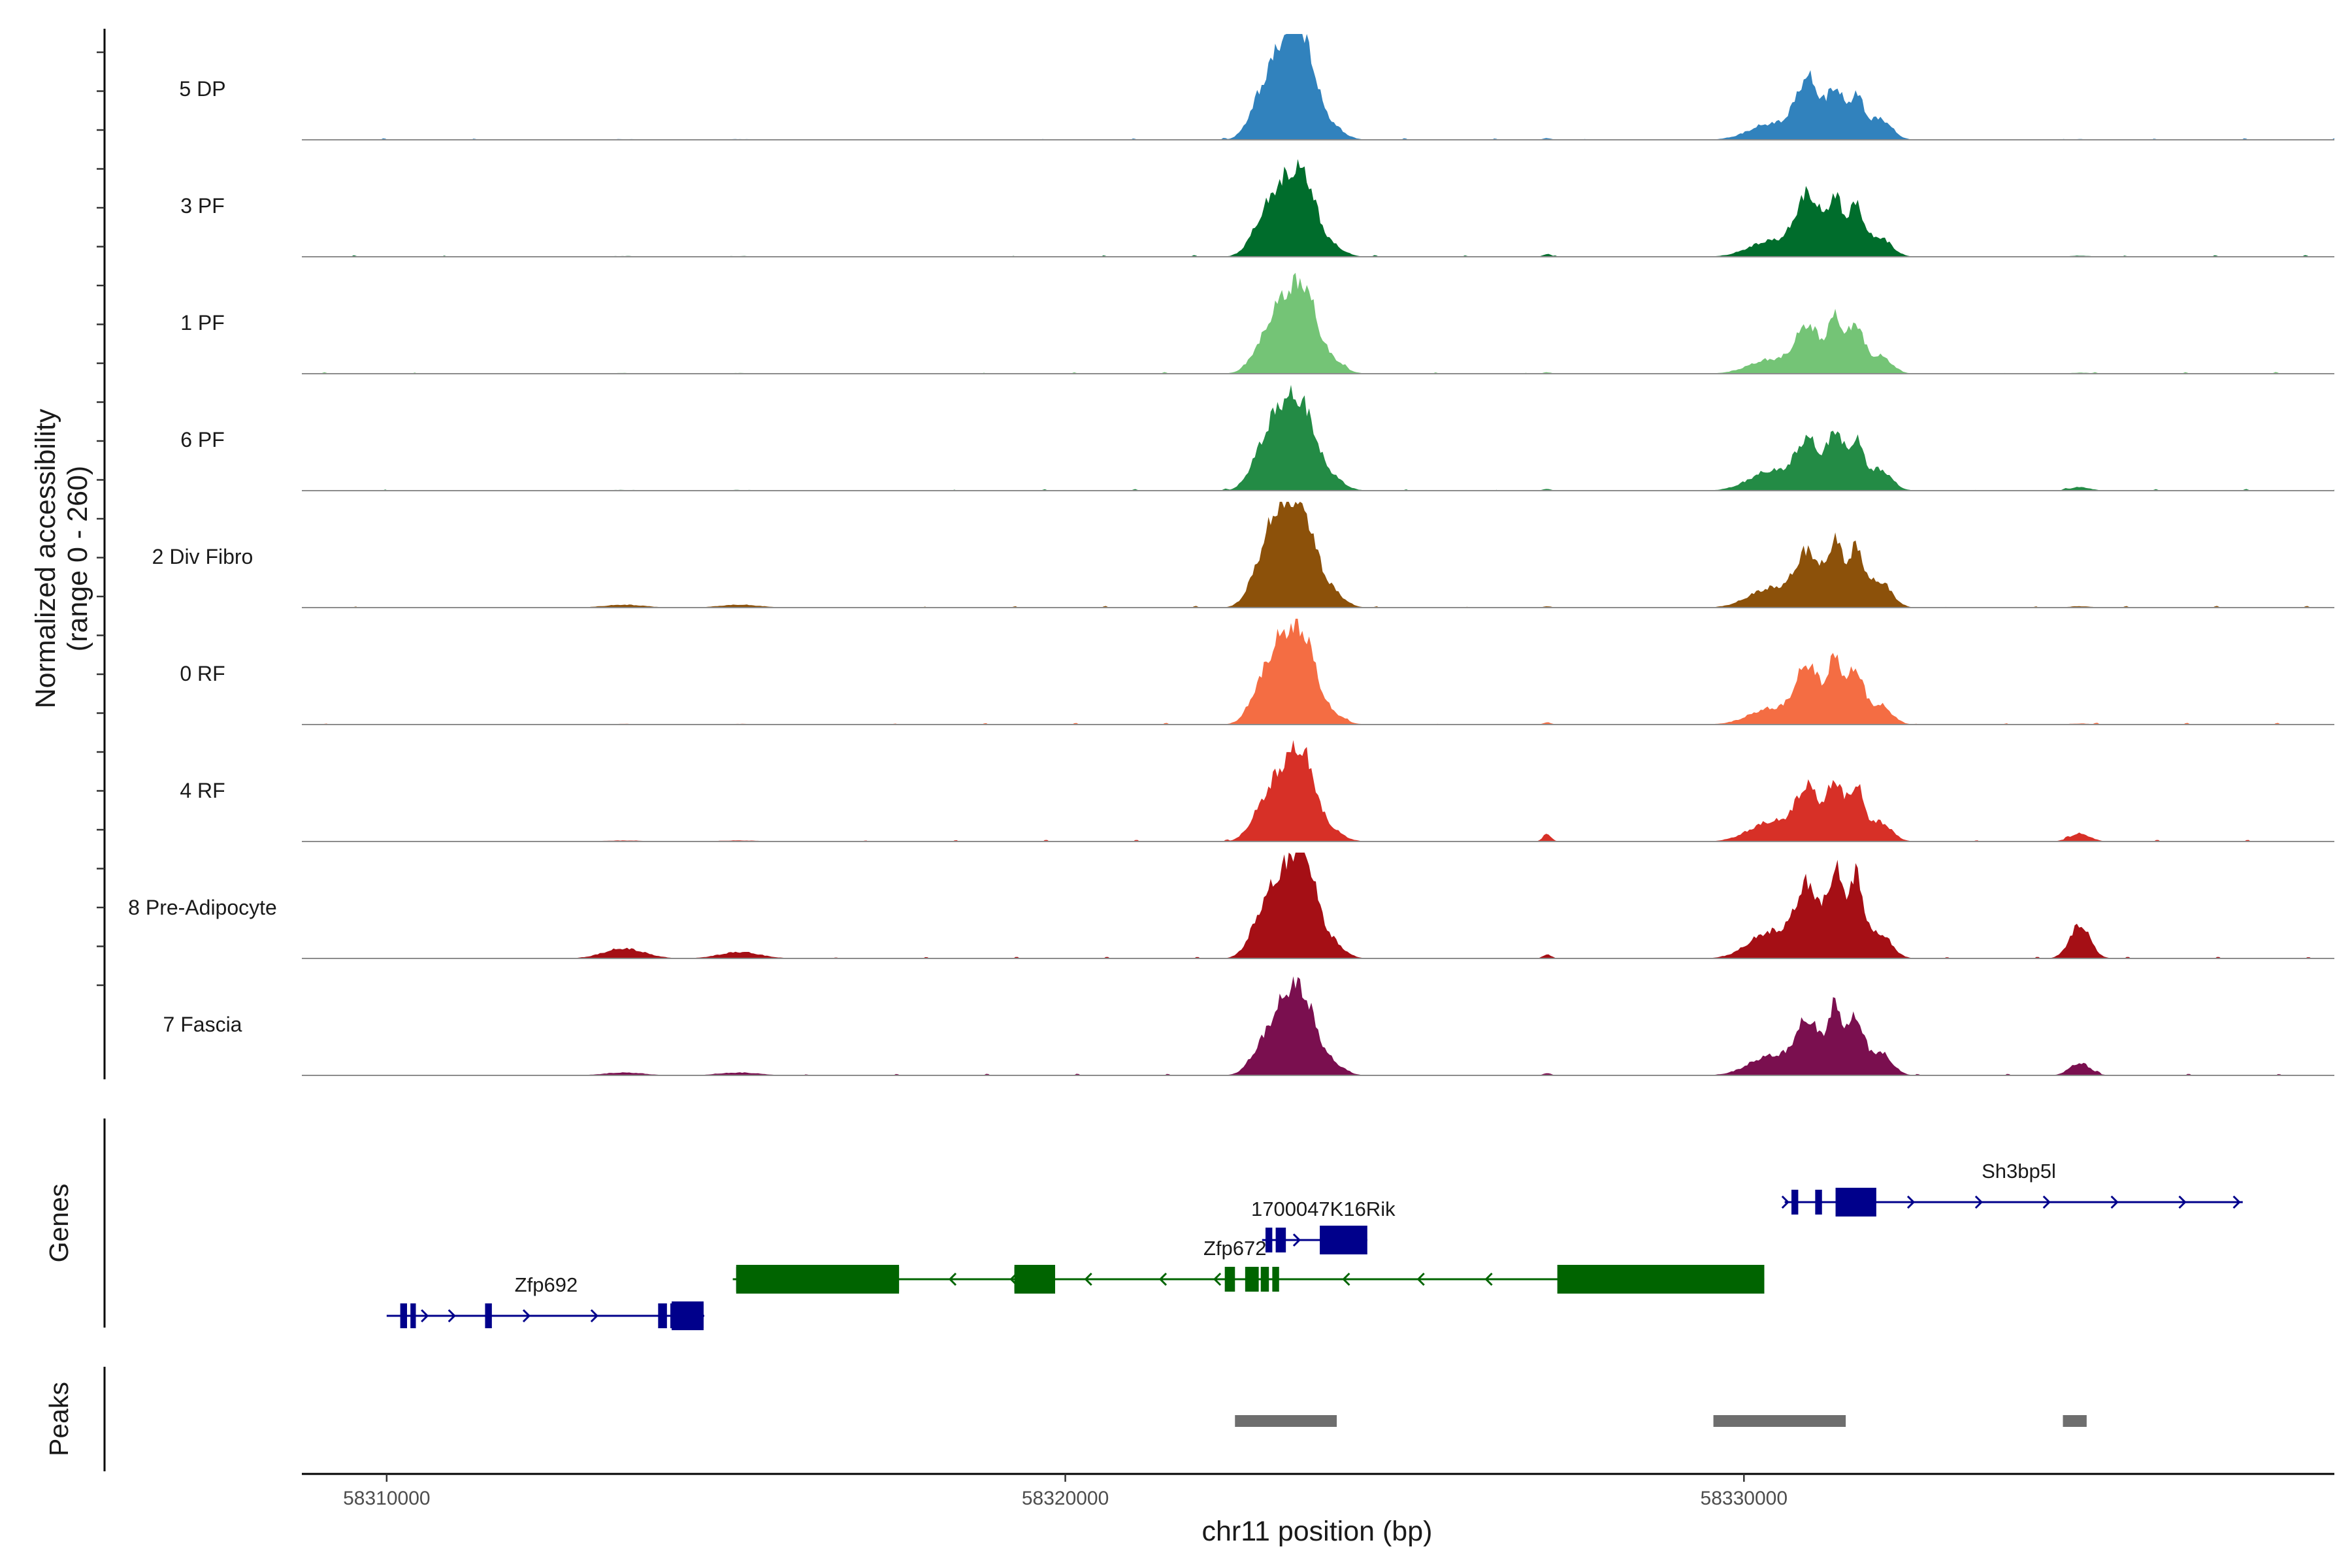 This screenshot has height=1568, width=2352. What do you see at coordinates (59, 1223) in the screenshot?
I see `genes-panel-title: Genes` at bounding box center [59, 1223].